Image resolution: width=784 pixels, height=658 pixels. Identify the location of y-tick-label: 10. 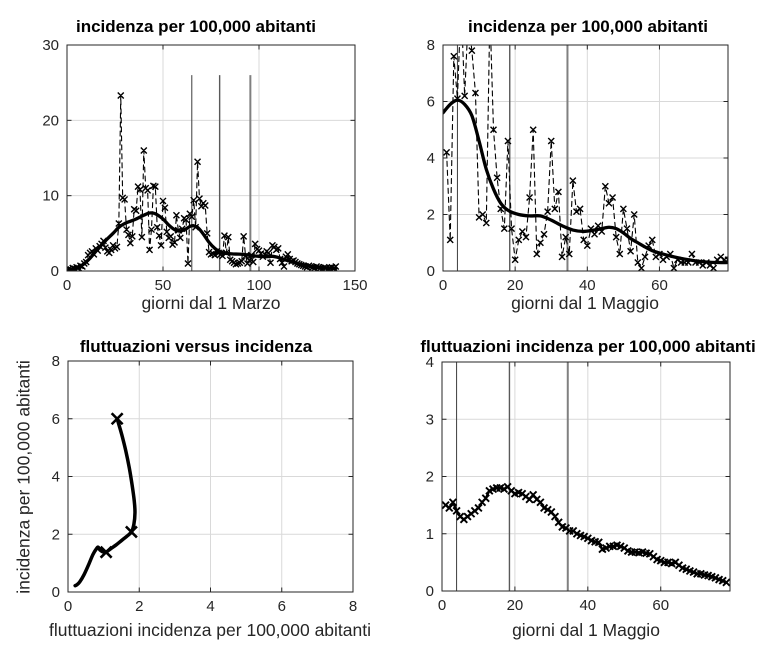
(50, 196).